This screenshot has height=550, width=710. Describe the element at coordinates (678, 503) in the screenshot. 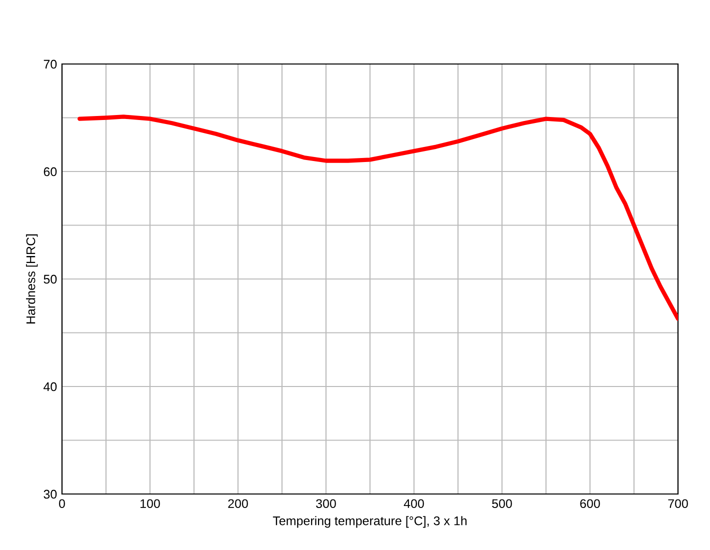

I see `x-tick-label: 700` at that location.